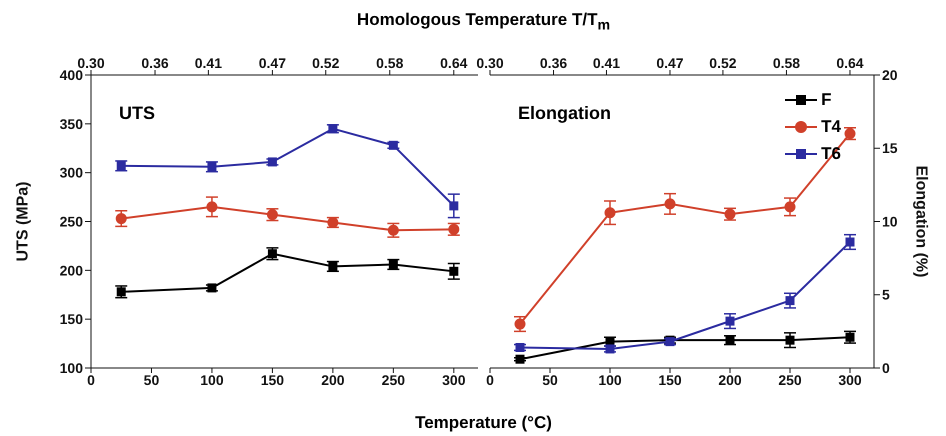 This screenshot has width=946, height=436. Describe the element at coordinates (23, 222) in the screenshot. I see `y-axis-title: UTS (MPa)` at that location.